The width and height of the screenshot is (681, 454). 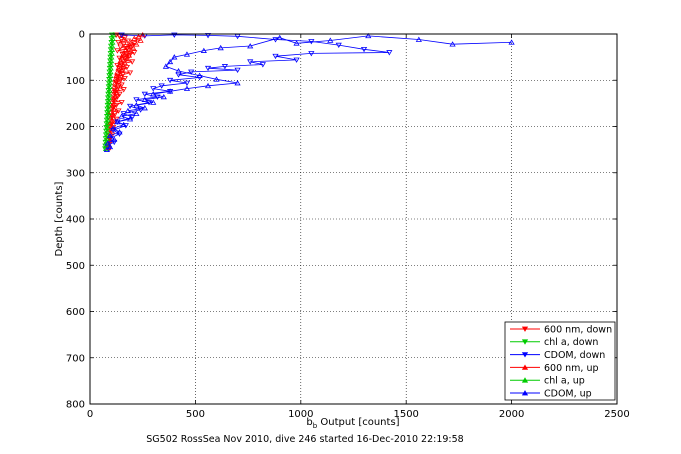 I want to click on legend-label: 600 nm, down, so click(x=578, y=329).